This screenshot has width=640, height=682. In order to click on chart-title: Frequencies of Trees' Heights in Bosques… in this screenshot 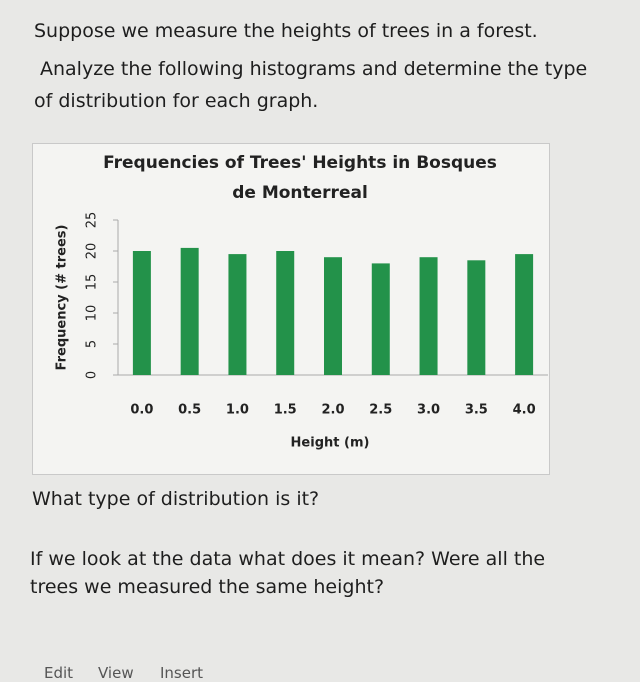, I will do `click(300, 178)`.